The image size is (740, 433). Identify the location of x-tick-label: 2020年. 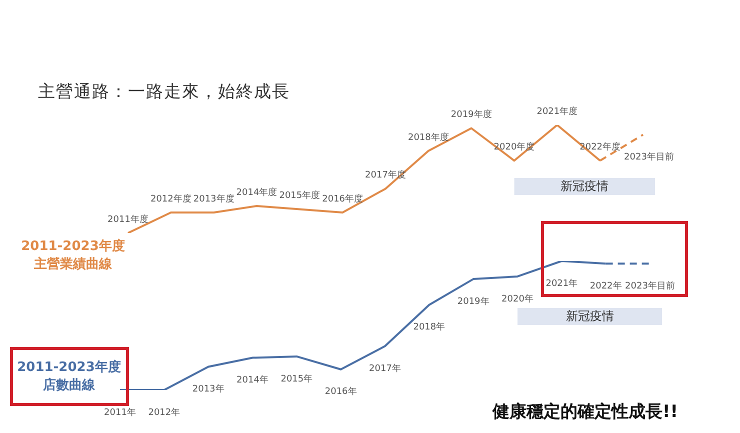
(518, 298).